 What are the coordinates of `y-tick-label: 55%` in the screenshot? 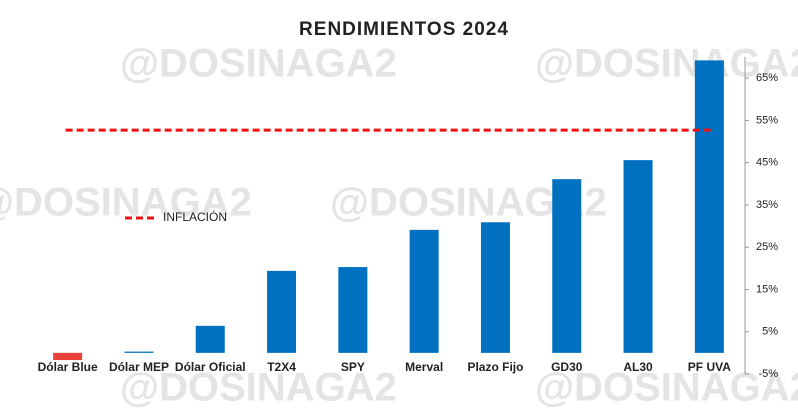 It's located at (767, 120).